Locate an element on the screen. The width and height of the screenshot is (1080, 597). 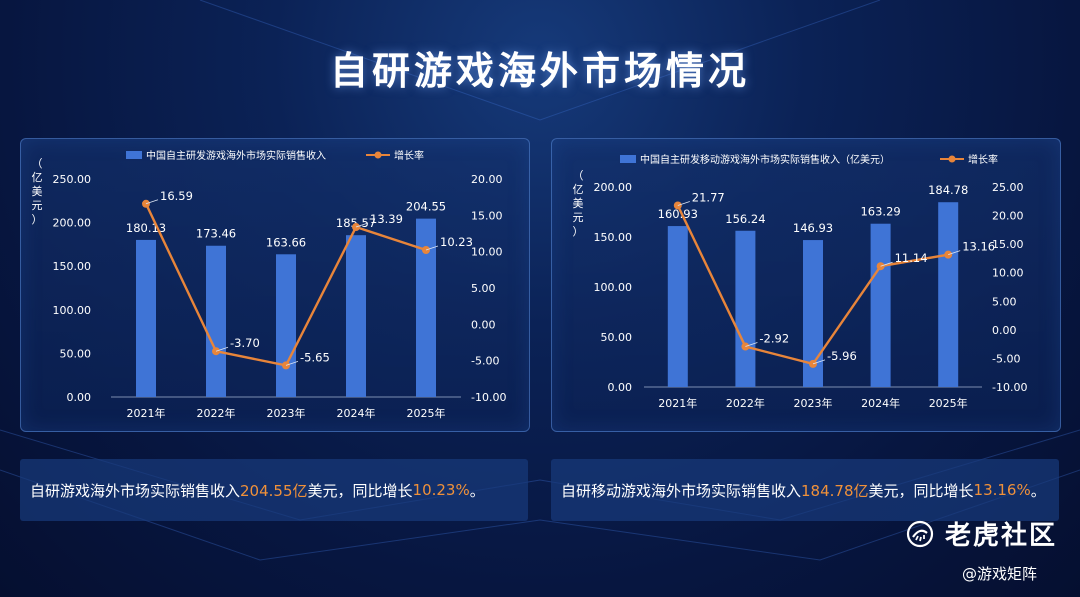
bar-data-label: 204.55 is located at coordinates (426, 207).